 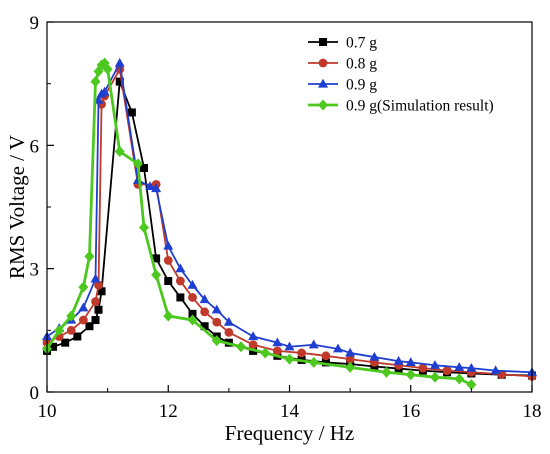 I want to click on y-tick-label: 9, so click(x=35, y=23).